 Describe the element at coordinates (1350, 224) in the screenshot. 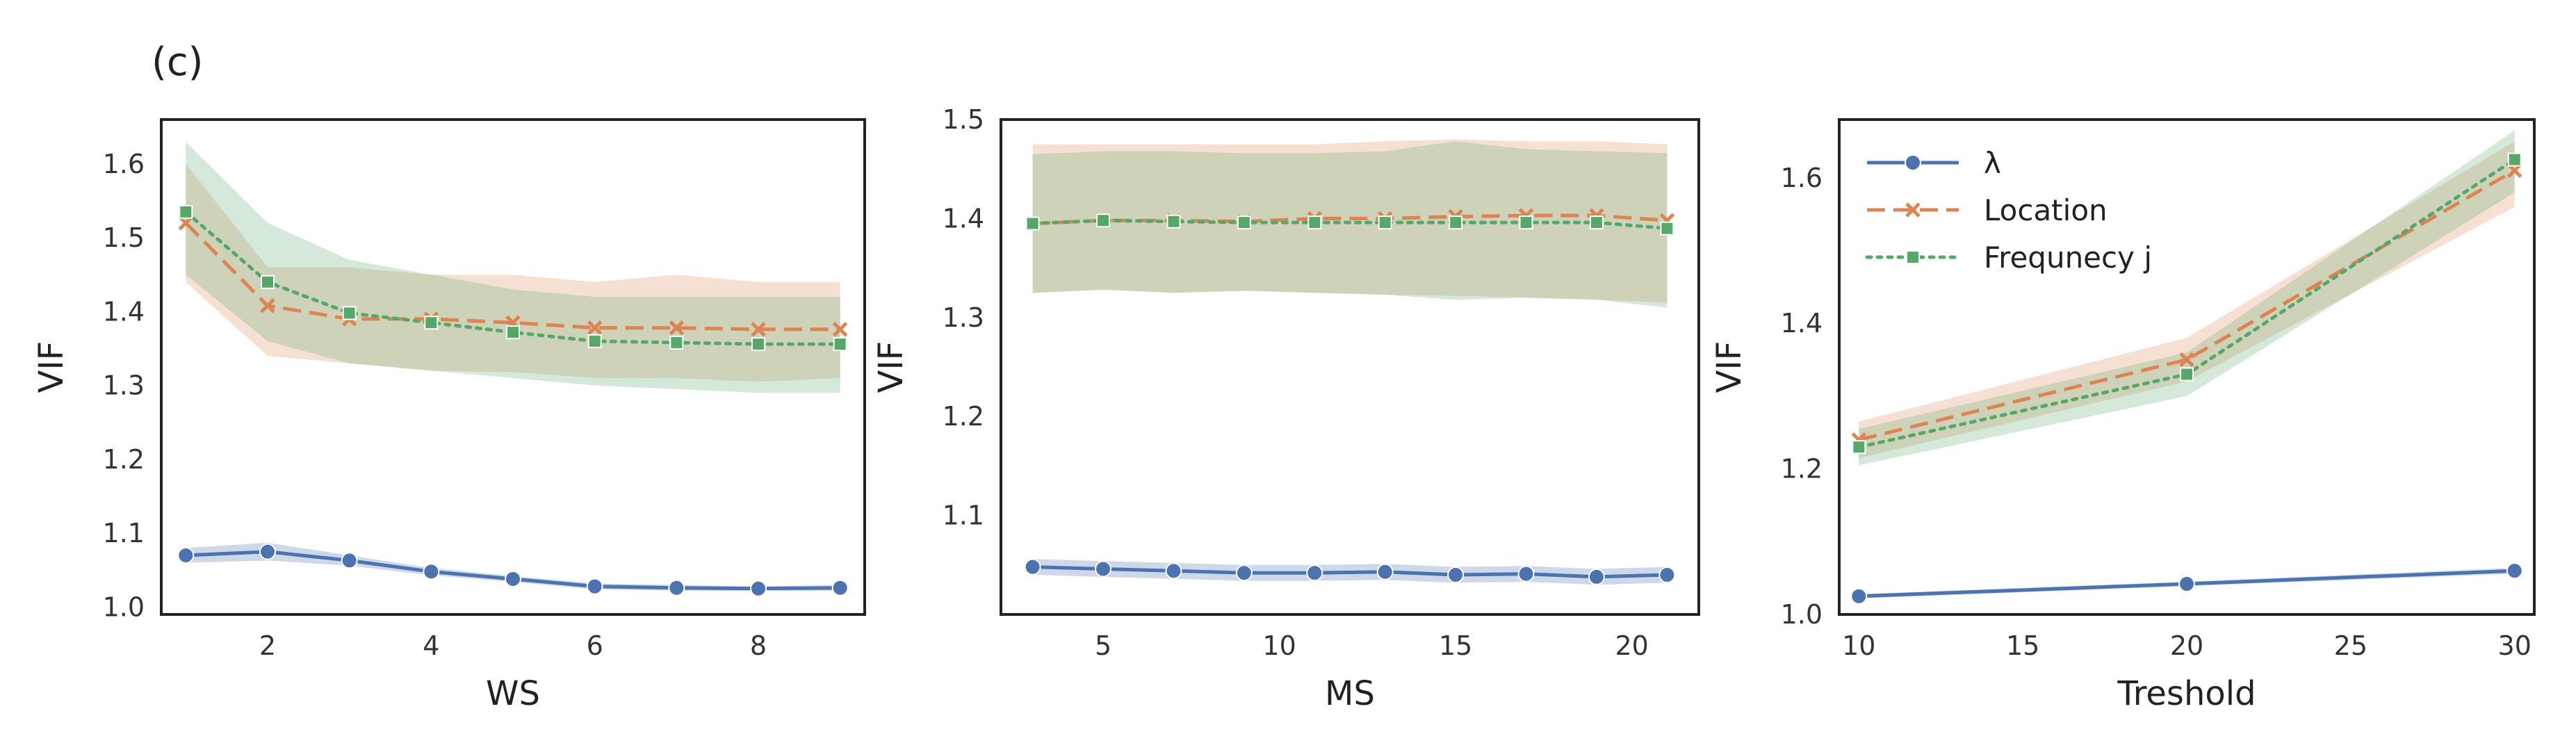

I see `band-frequency` at that location.